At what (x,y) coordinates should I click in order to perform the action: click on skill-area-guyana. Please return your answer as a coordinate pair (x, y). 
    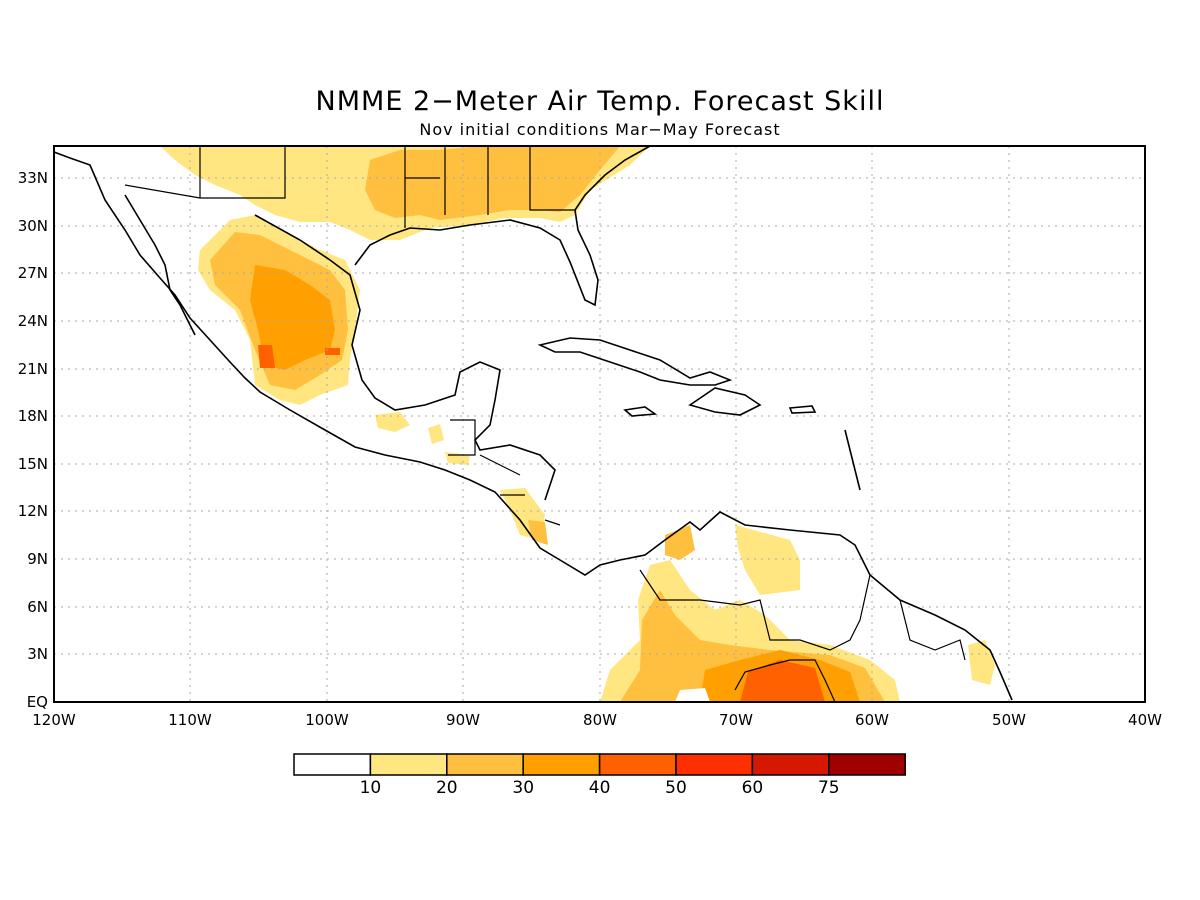
    Looking at the image, I should click on (981, 662).